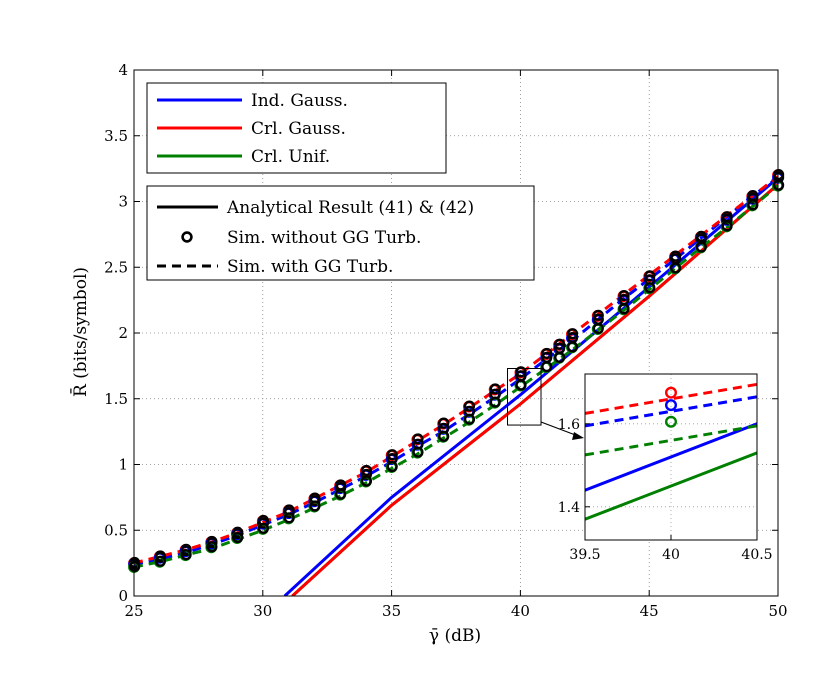 This screenshot has width=830, height=687. Describe the element at coordinates (116, 530) in the screenshot. I see `y-tick-label: 0.5` at that location.